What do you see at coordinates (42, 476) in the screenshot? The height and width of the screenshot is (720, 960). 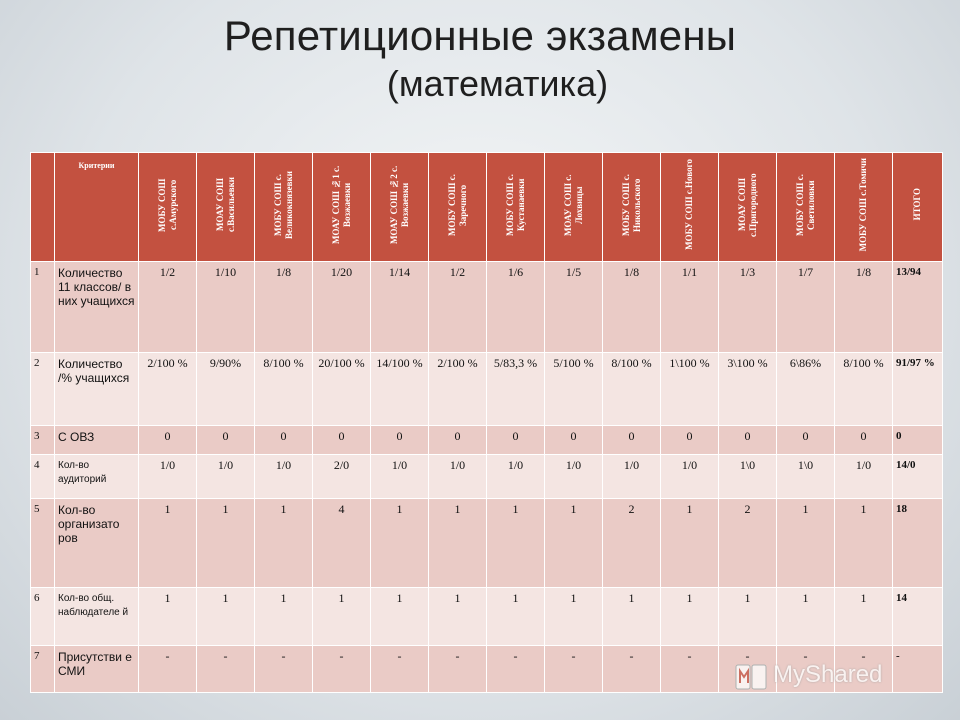 I see `row-number: 4` at bounding box center [42, 476].